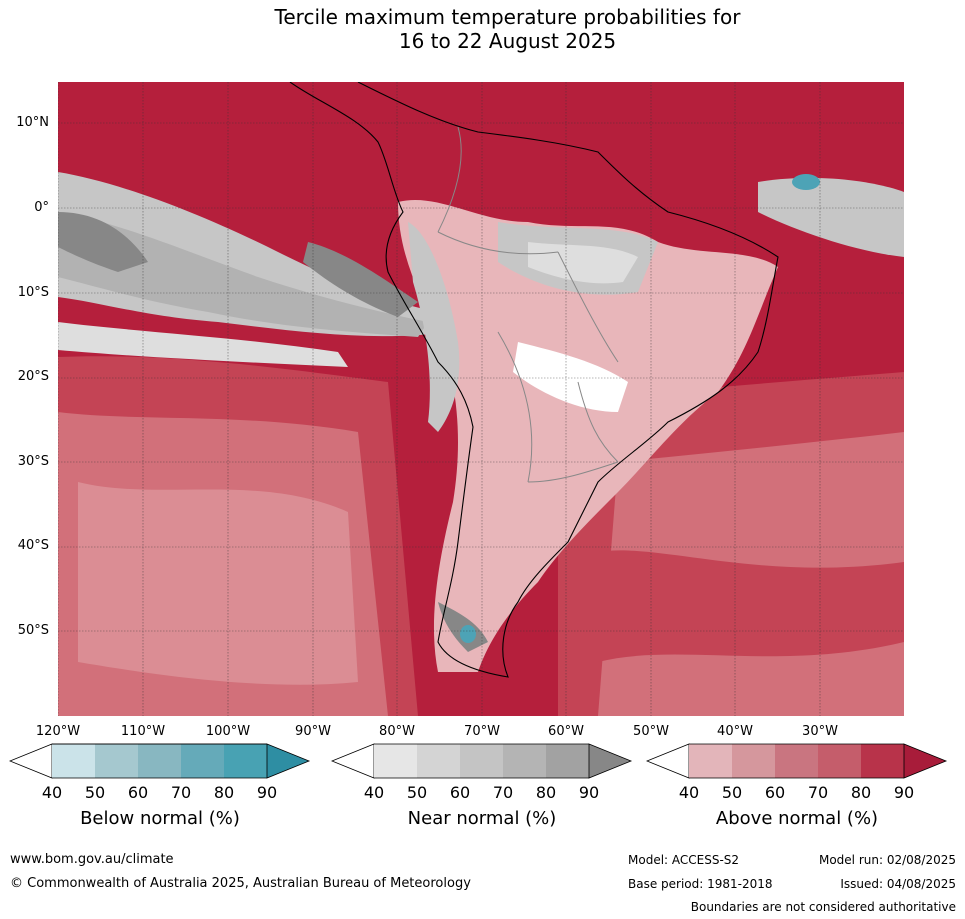 The height and width of the screenshot is (919, 965). What do you see at coordinates (32, 122) in the screenshot?
I see `lat-label-10n: 10°N` at bounding box center [32, 122].